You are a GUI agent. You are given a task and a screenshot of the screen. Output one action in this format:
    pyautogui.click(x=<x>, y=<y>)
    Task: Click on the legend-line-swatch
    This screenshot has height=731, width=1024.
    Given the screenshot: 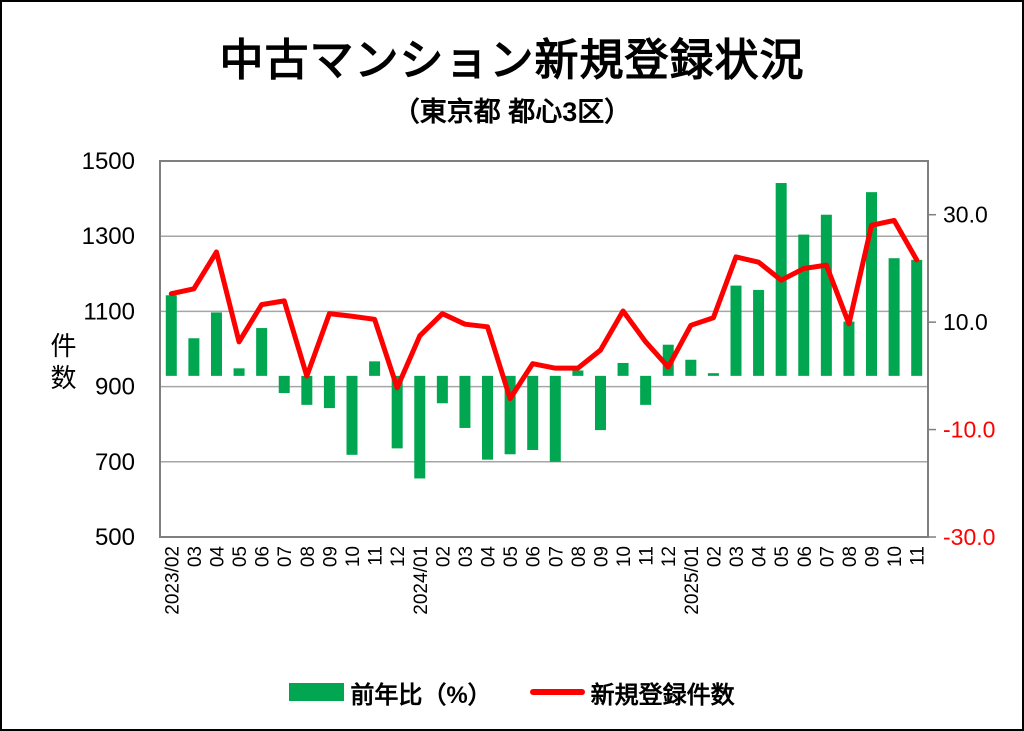 What is the action you would take?
    pyautogui.click(x=557, y=692)
    